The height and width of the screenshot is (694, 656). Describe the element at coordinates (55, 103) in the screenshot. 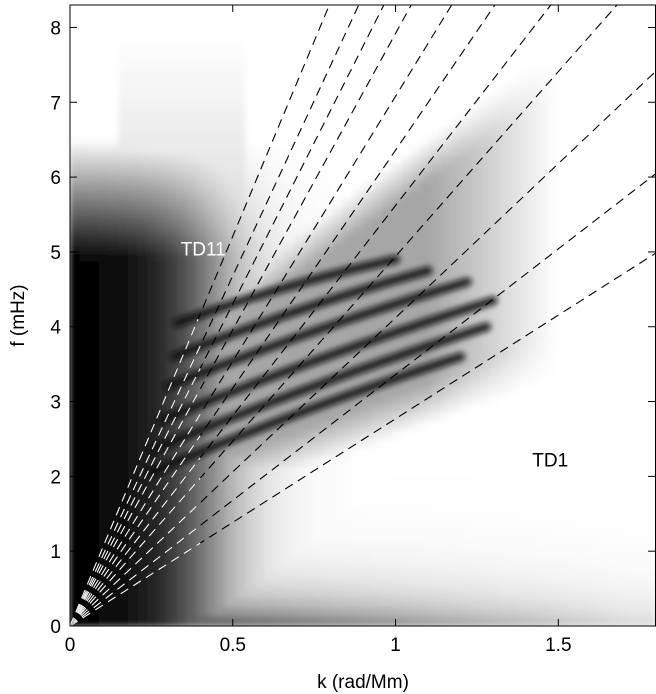

I see `y-tick-label: 7` at that location.